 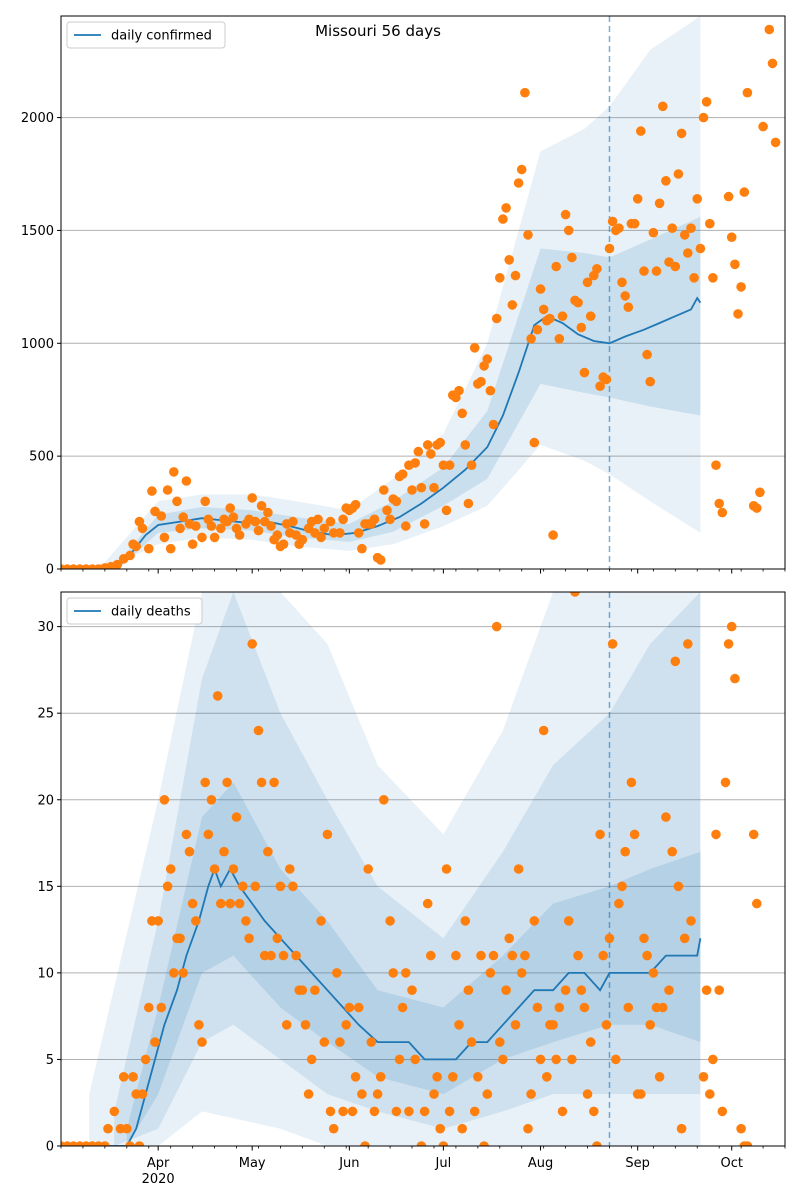 I want to click on y-tick-label: 1000, so click(x=37, y=344).